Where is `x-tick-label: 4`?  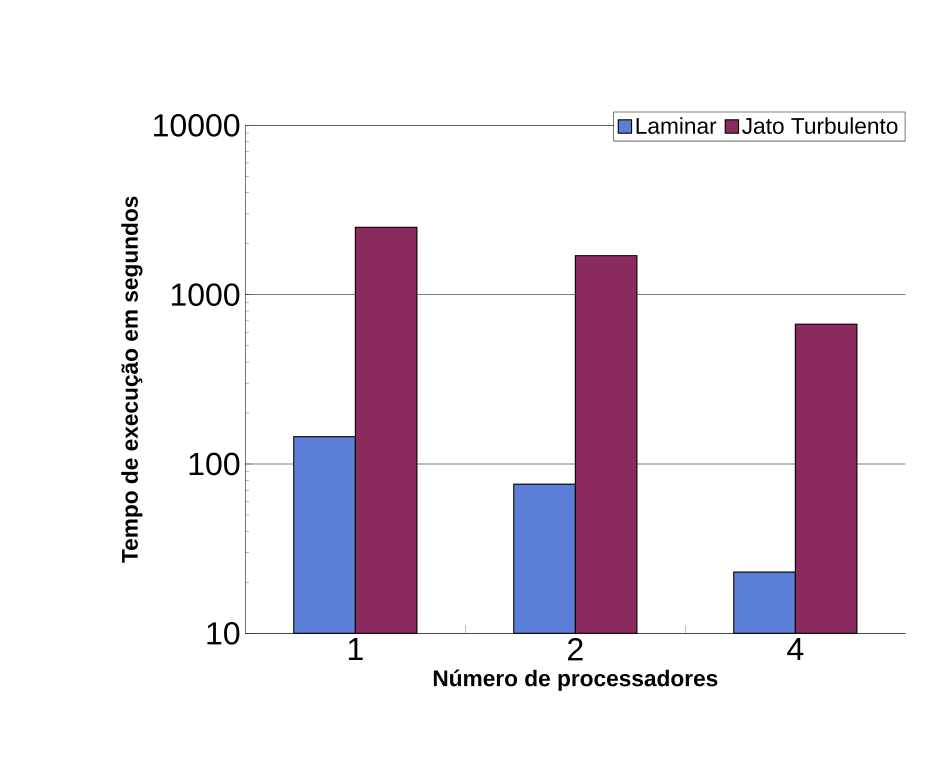 x-tick-label: 4 is located at coordinates (795, 649).